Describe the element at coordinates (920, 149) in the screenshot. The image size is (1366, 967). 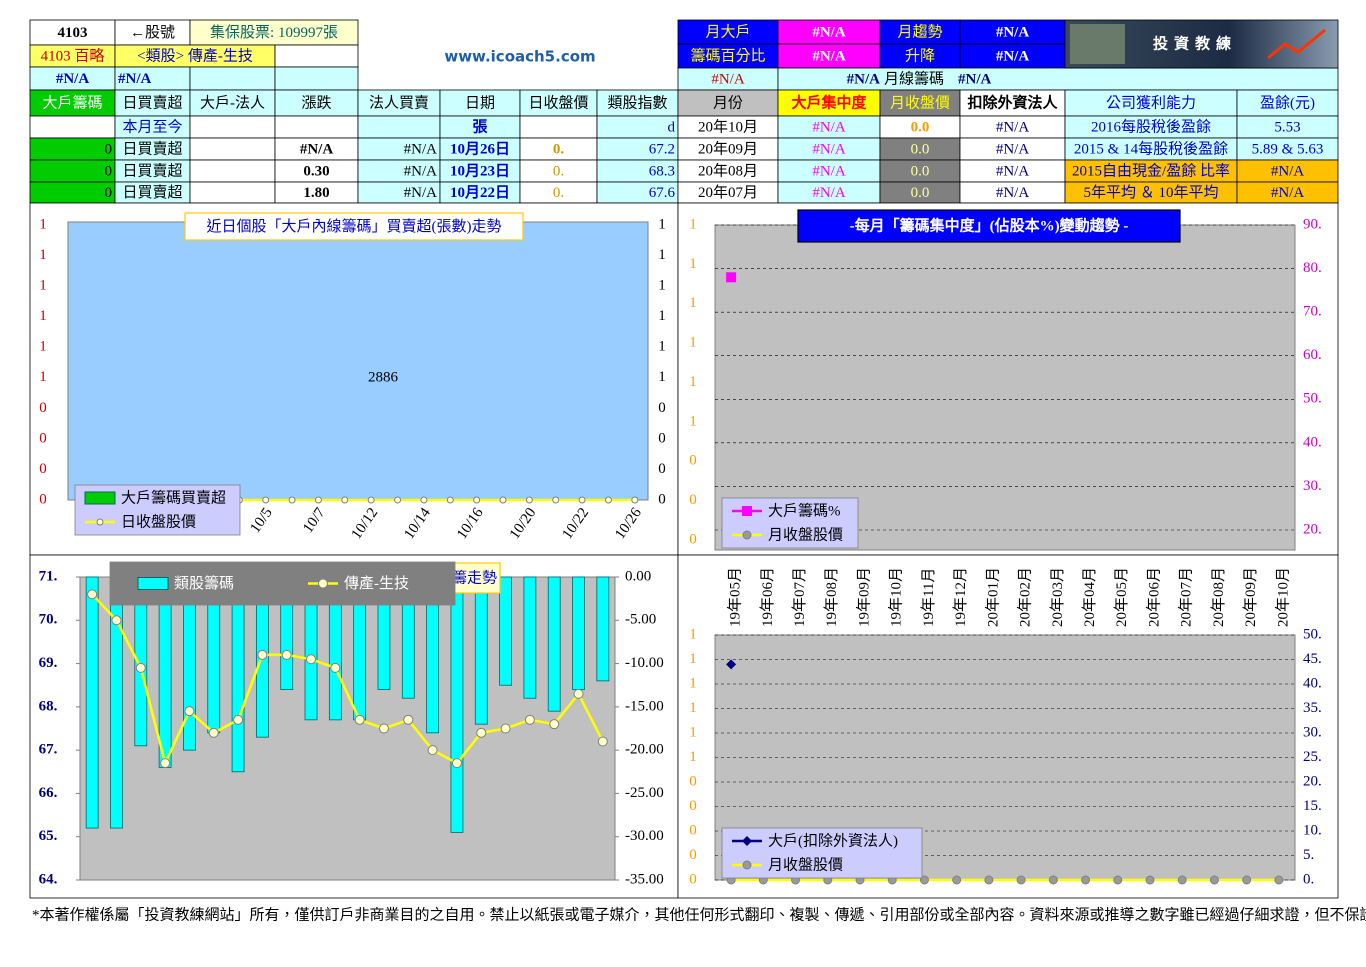
I see `cell-text: 0.0` at that location.